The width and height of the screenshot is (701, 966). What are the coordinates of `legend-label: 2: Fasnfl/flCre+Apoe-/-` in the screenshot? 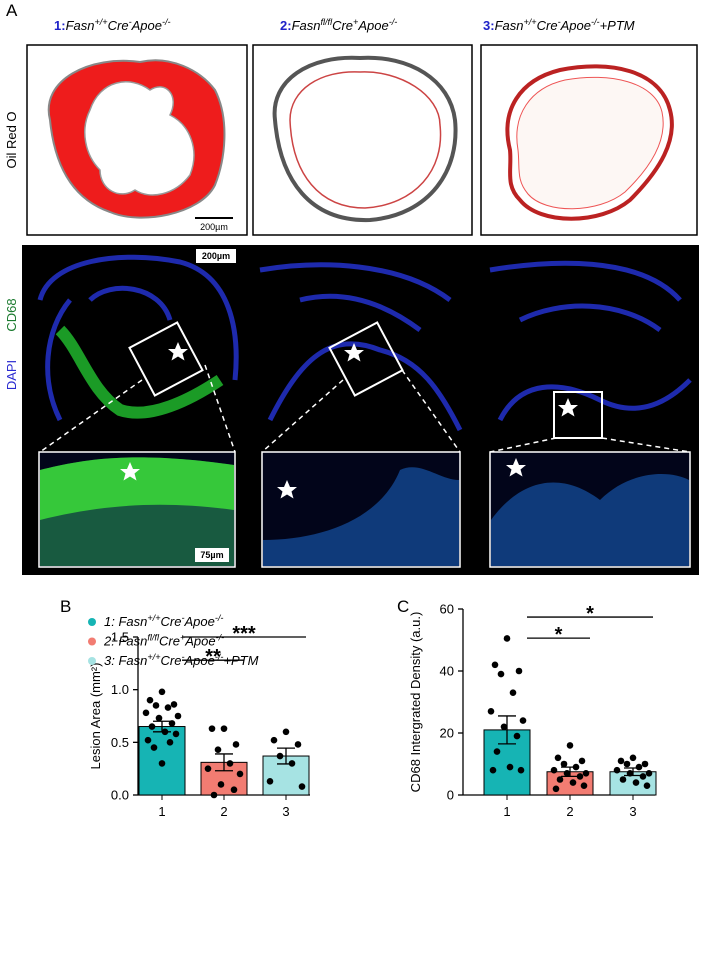 It's located at (163, 641).